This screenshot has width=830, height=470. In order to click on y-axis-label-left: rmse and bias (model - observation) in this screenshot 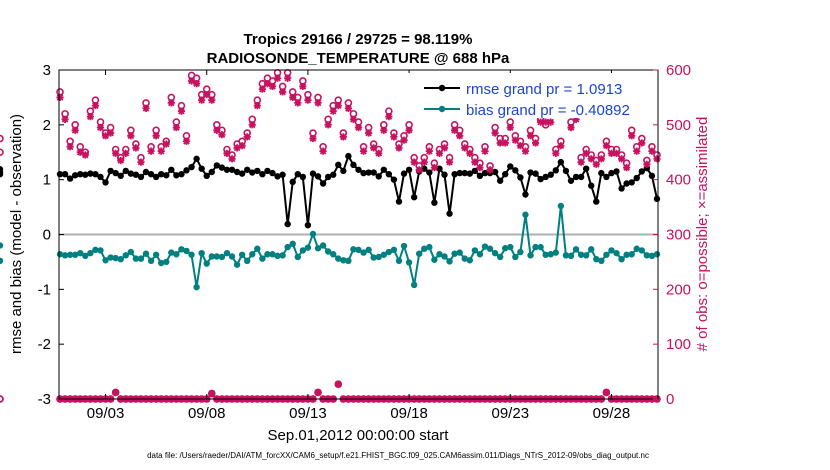, I will do `click(16, 234)`.